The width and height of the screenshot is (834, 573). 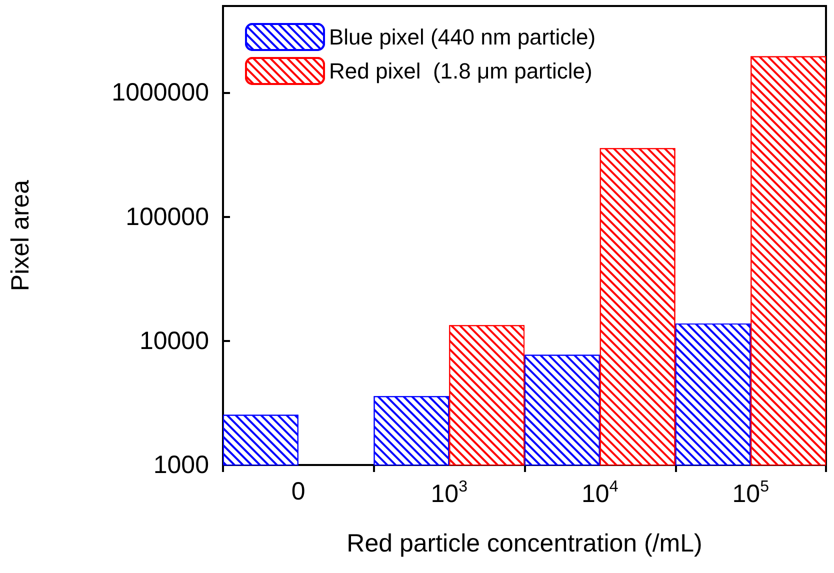 I want to click on y-tick-label: 10000, so click(x=174, y=340).